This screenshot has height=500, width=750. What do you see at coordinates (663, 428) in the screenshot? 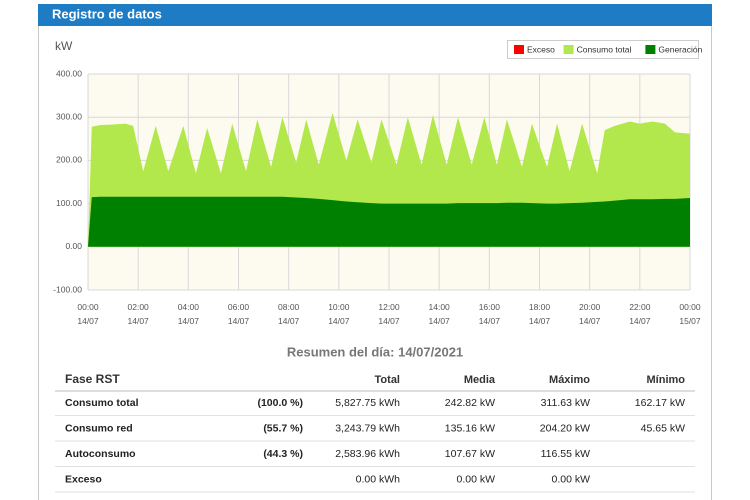
I see `table-cell: 45.65 kW` at bounding box center [663, 428].